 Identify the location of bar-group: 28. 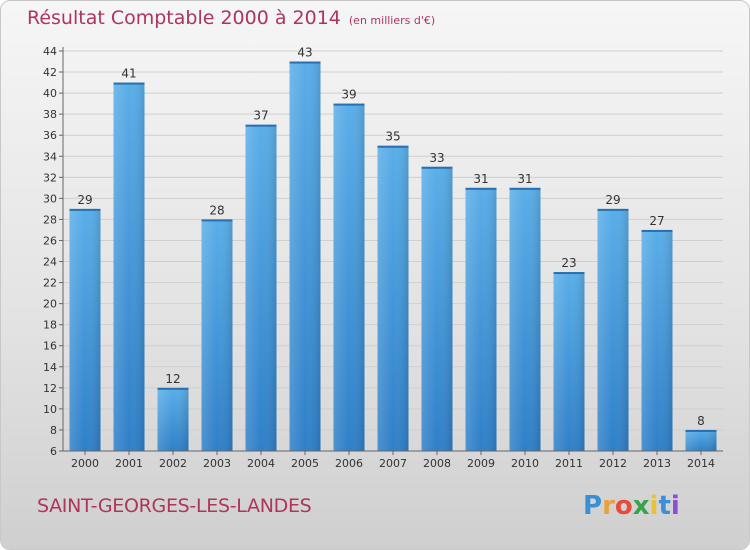
(217, 327).